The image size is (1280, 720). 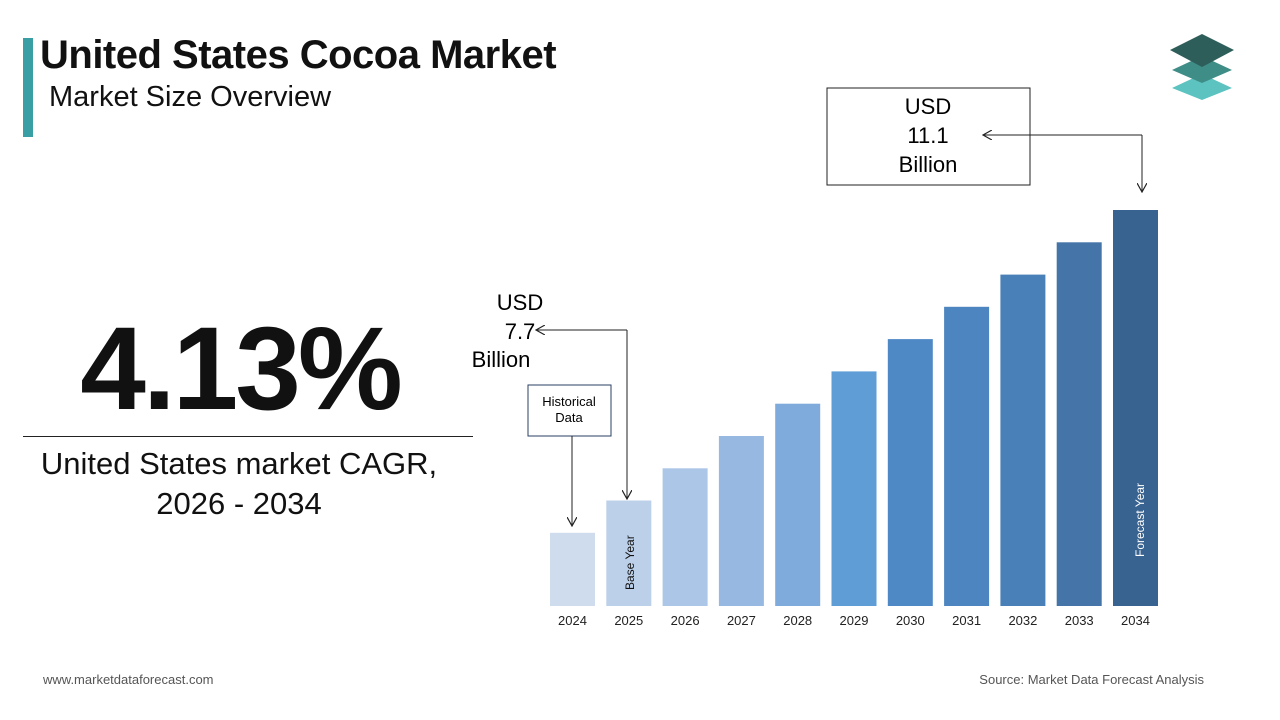 What do you see at coordinates (741, 620) in the screenshot?
I see `x-tick-2027: 2027` at bounding box center [741, 620].